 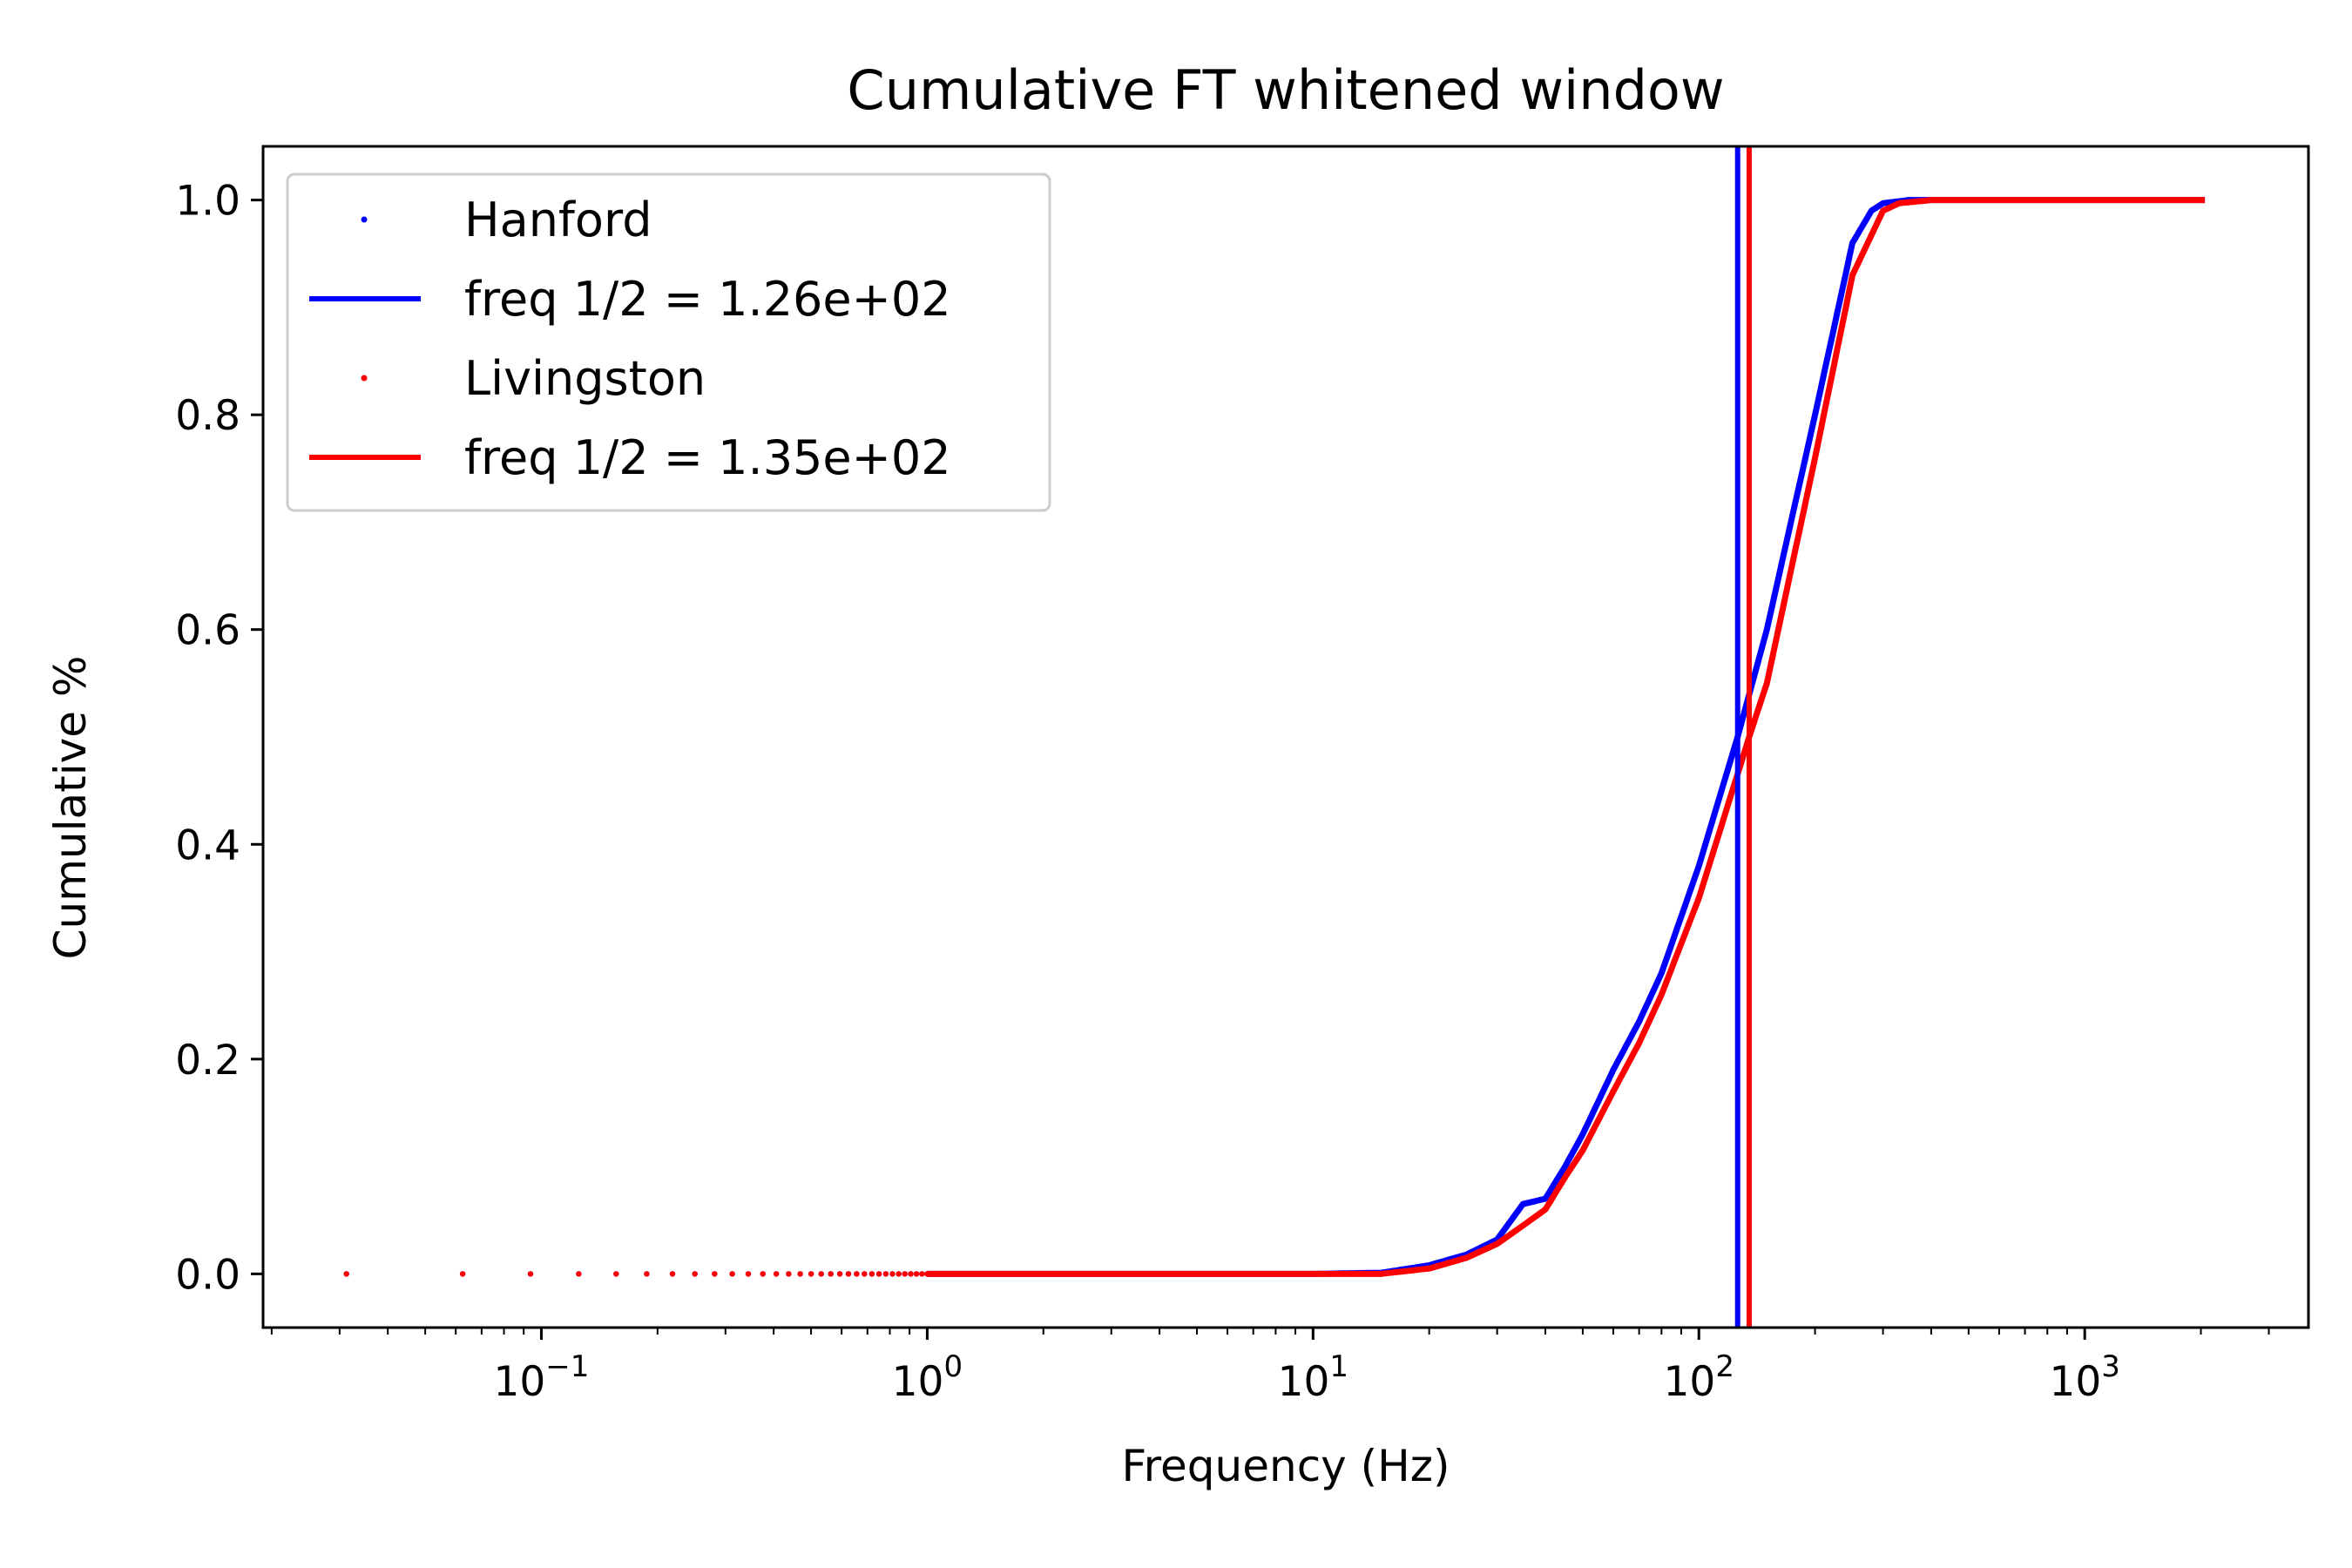 What do you see at coordinates (541, 1378) in the screenshot?
I see `x-tick-label: 10⁻¹` at bounding box center [541, 1378].